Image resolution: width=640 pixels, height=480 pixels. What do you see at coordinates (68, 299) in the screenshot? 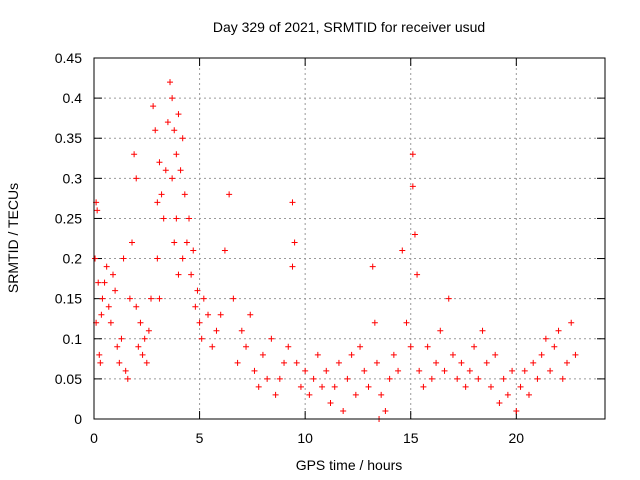
I see `y-tick-label: 0.15` at bounding box center [68, 299].